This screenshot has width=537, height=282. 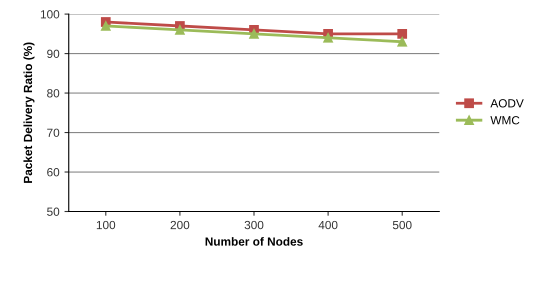 I want to click on legend-label: AODV, so click(x=507, y=103).